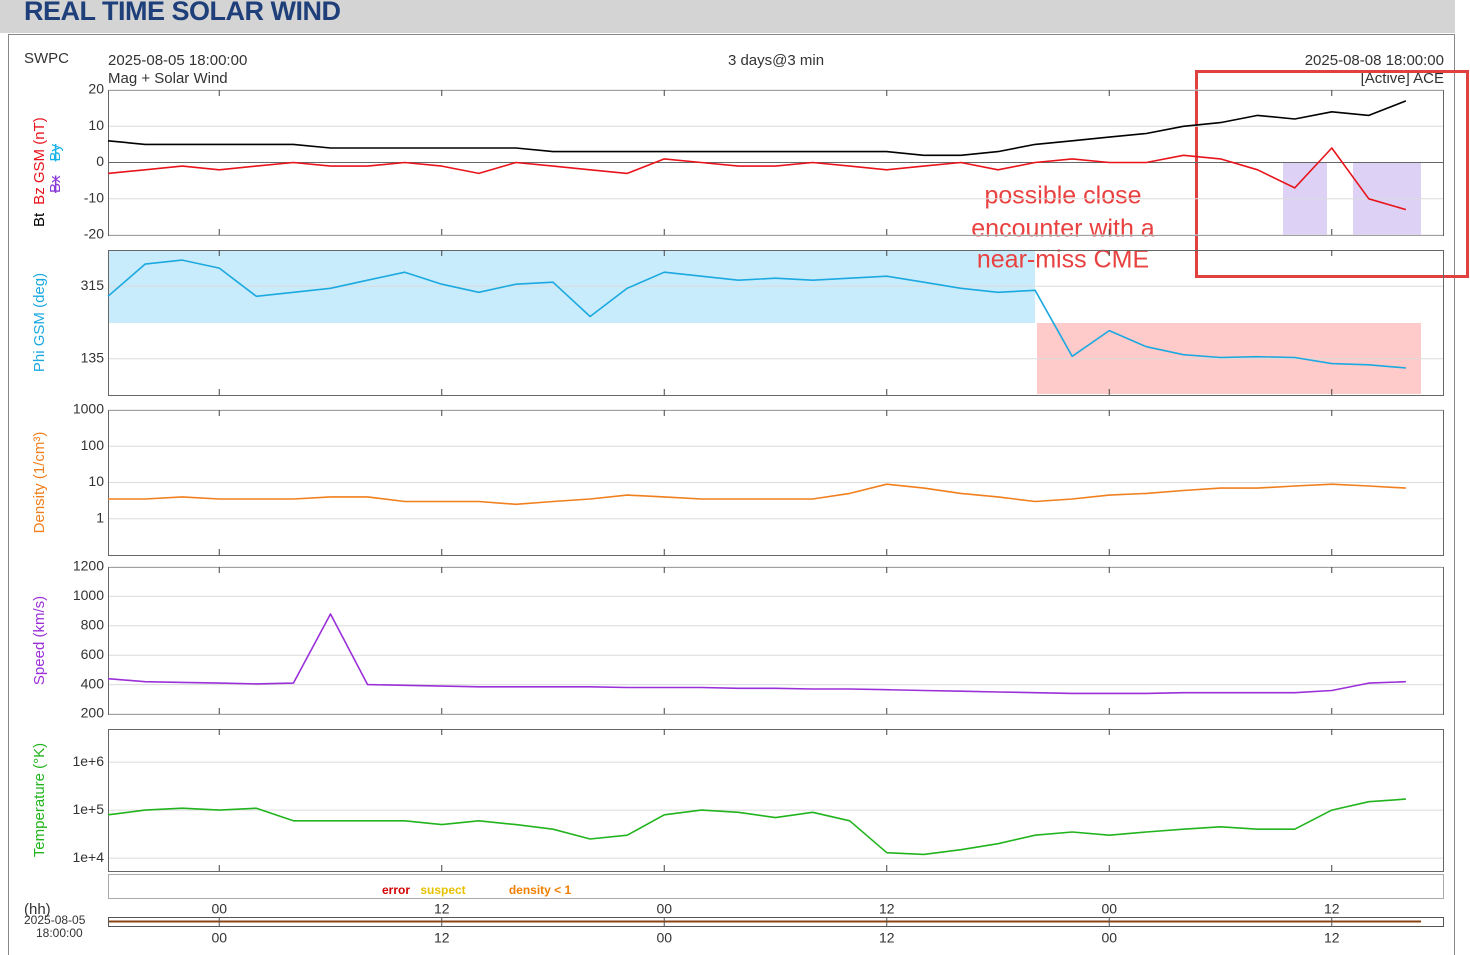 Image resolution: width=1470 pixels, height=955 pixels. What do you see at coordinates (96, 89) in the screenshot?
I see `y-tick-label: 20` at bounding box center [96, 89].